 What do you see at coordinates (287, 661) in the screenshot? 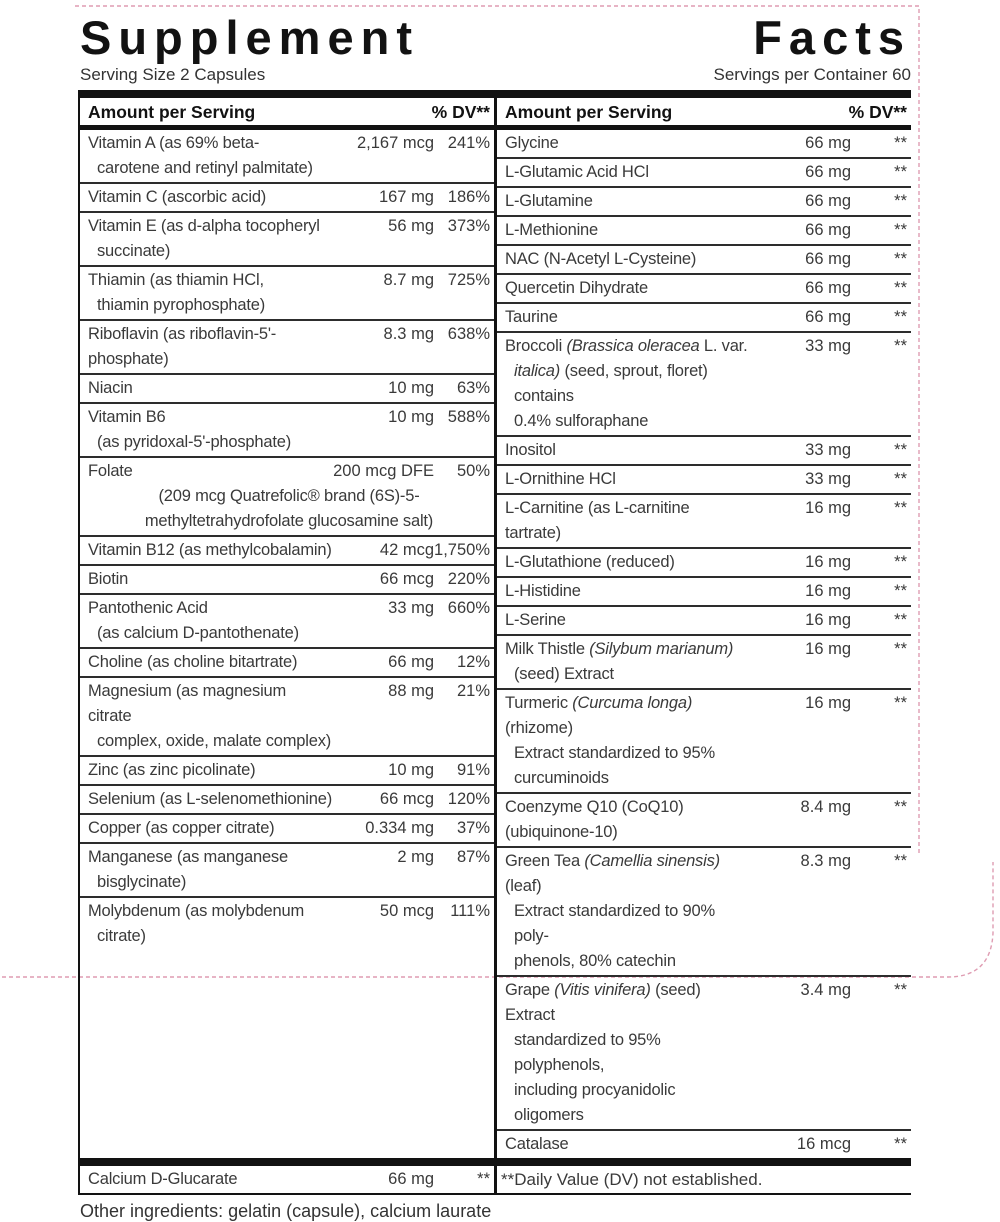
I see `table-row: Choline (as choline bitartrate) 66 mg 12%` at bounding box center [287, 661].